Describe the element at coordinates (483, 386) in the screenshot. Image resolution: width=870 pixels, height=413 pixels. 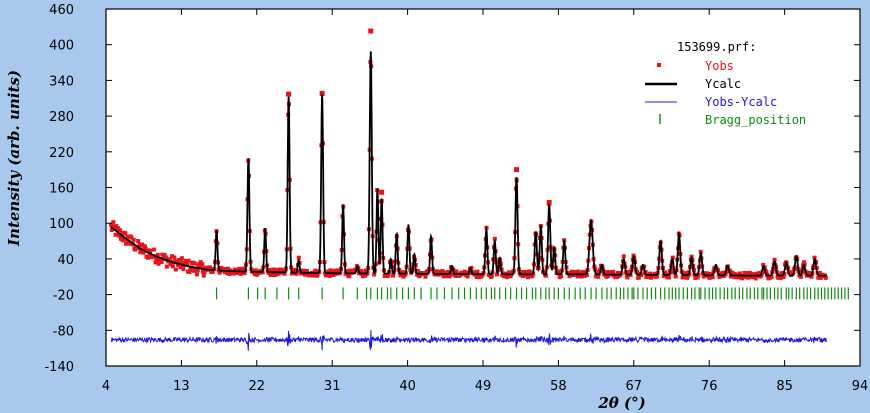
I see `x-tick-label: 49` at that location.